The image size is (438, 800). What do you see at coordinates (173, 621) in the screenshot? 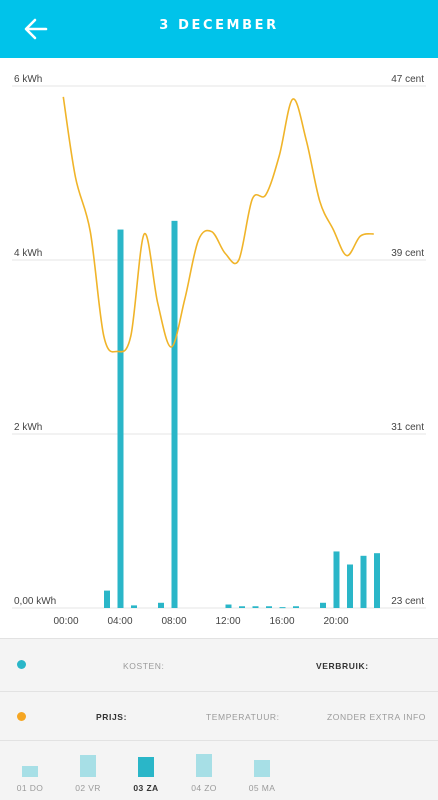
I see `x-tick-label: 08:00` at bounding box center [173, 621].